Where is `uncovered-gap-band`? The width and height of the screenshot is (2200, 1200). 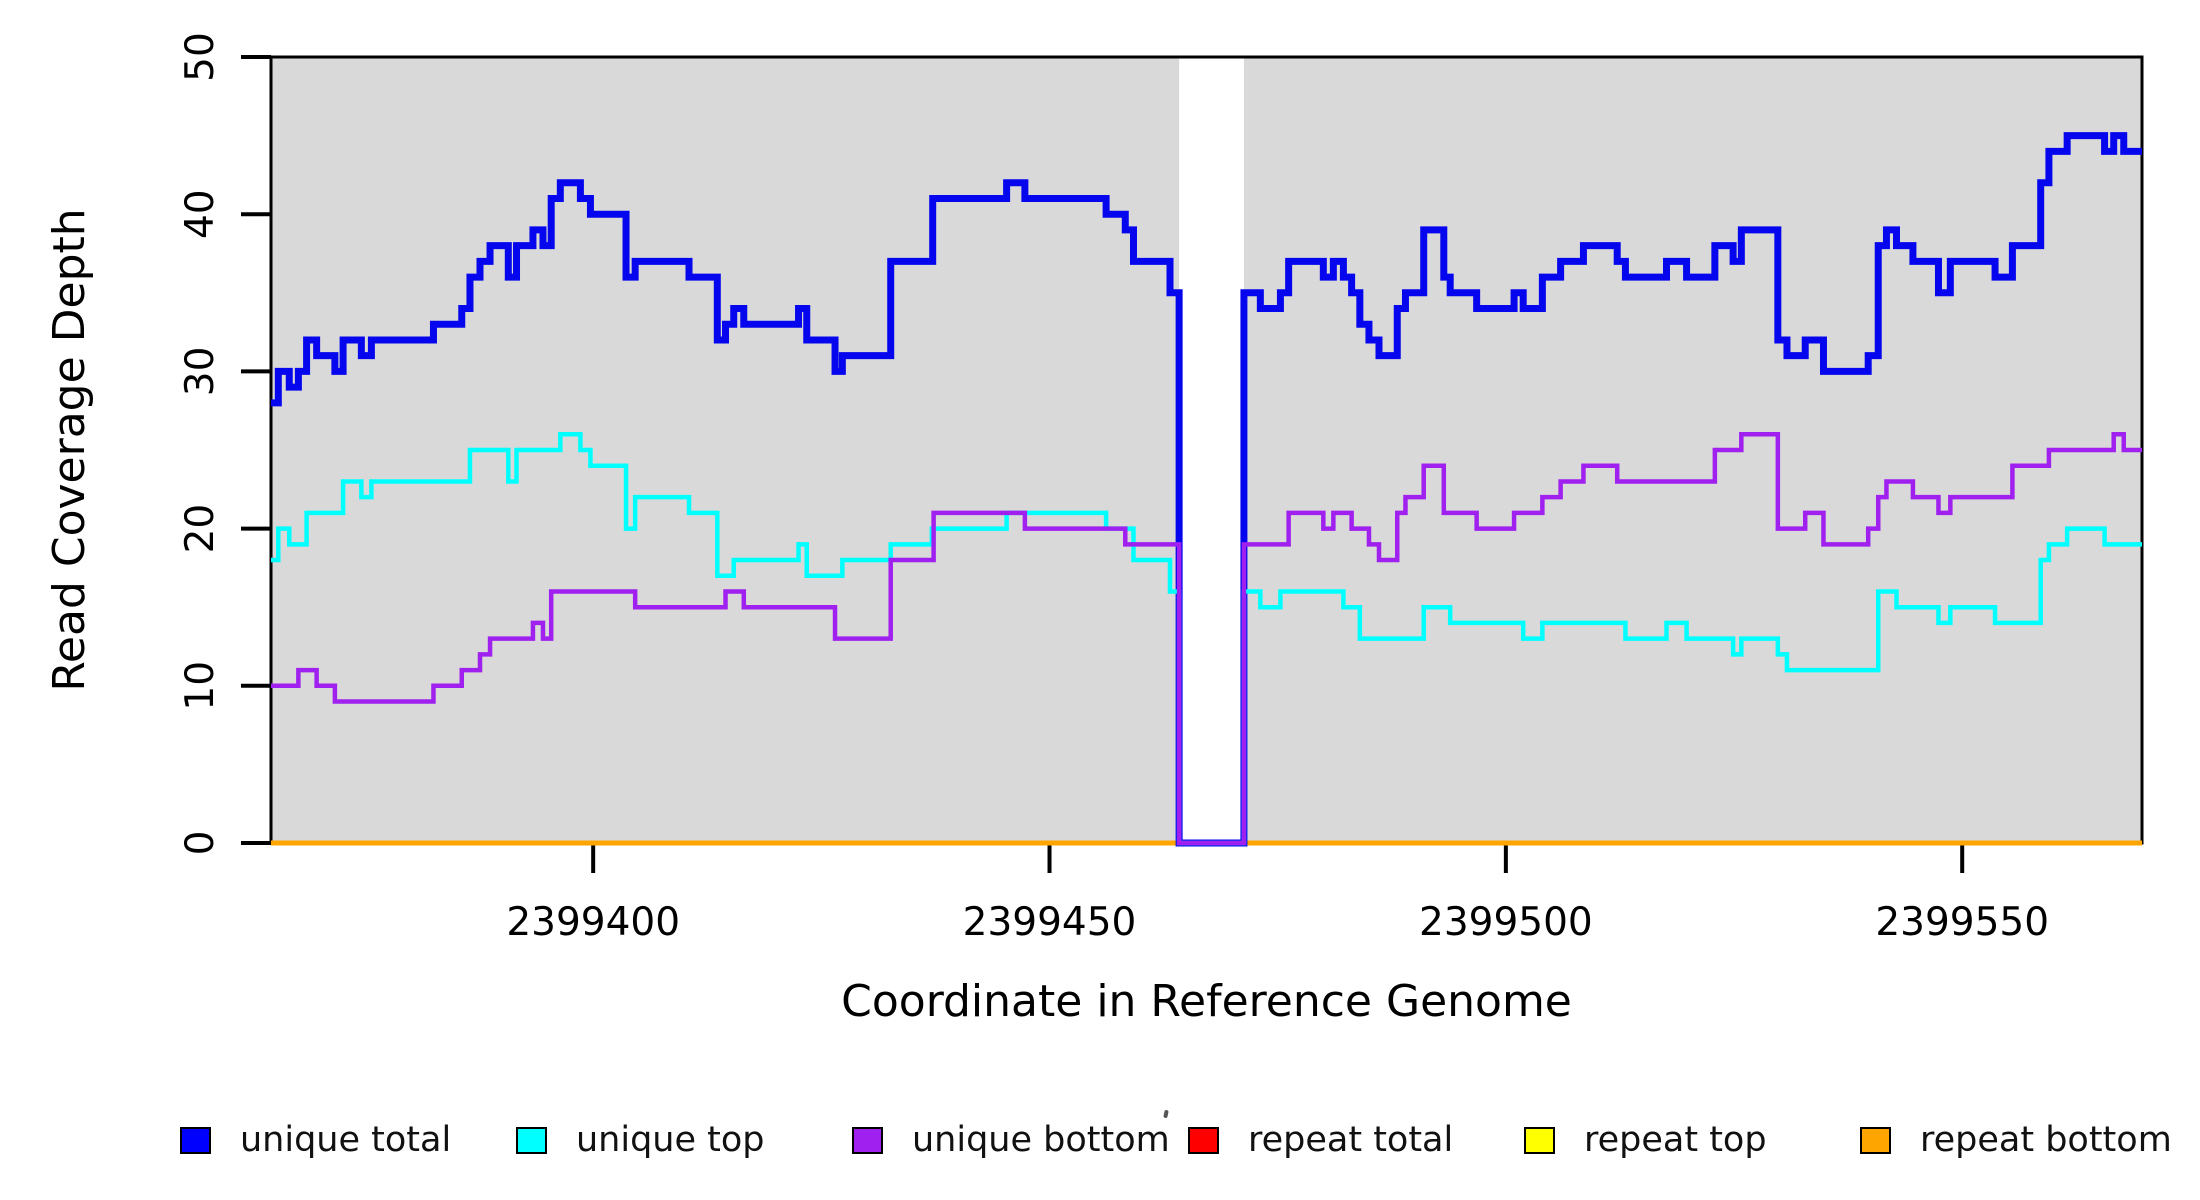
uncovered-gap-band is located at coordinates (1211, 450).